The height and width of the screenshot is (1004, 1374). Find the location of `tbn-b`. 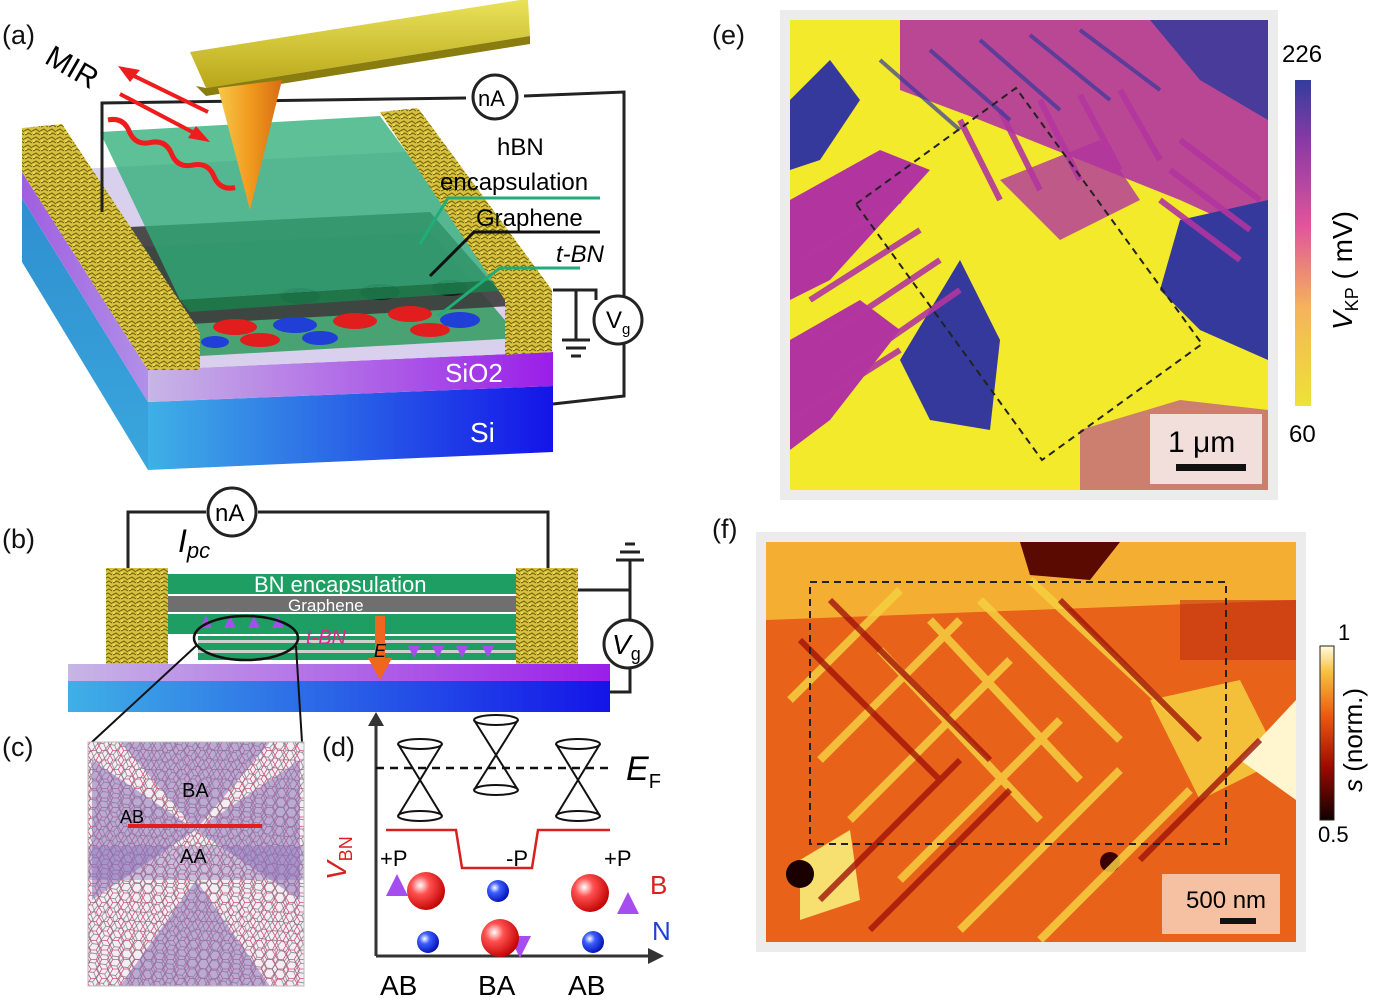

tbn-b is located at coordinates (357, 648).